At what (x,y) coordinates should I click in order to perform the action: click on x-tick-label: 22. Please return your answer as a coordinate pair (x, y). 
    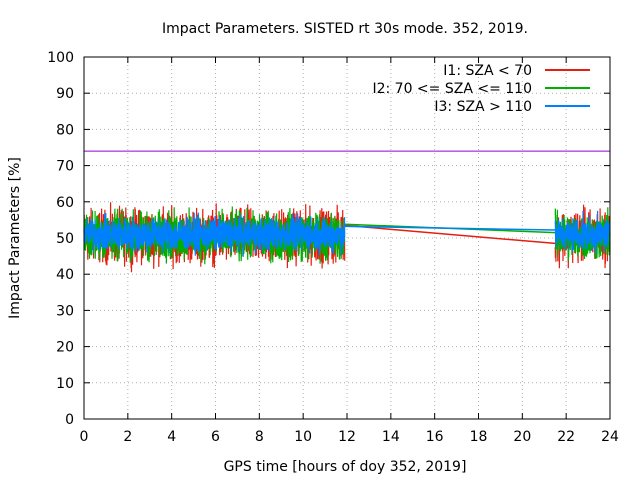
    Looking at the image, I should click on (566, 437).